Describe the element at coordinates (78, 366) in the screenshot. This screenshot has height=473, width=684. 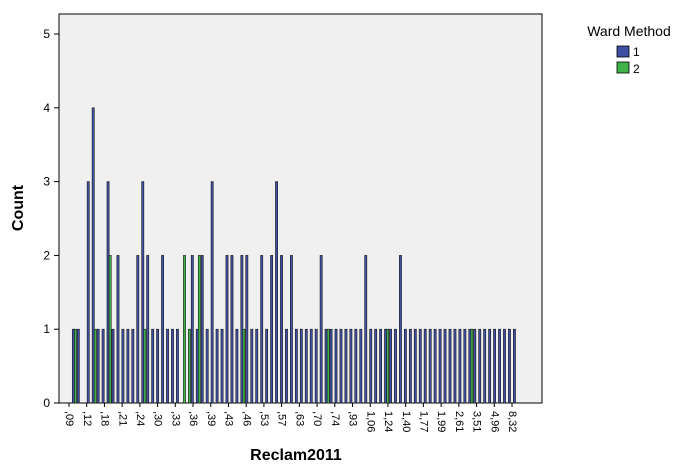
I see `bar-series-1-c02` at that location.